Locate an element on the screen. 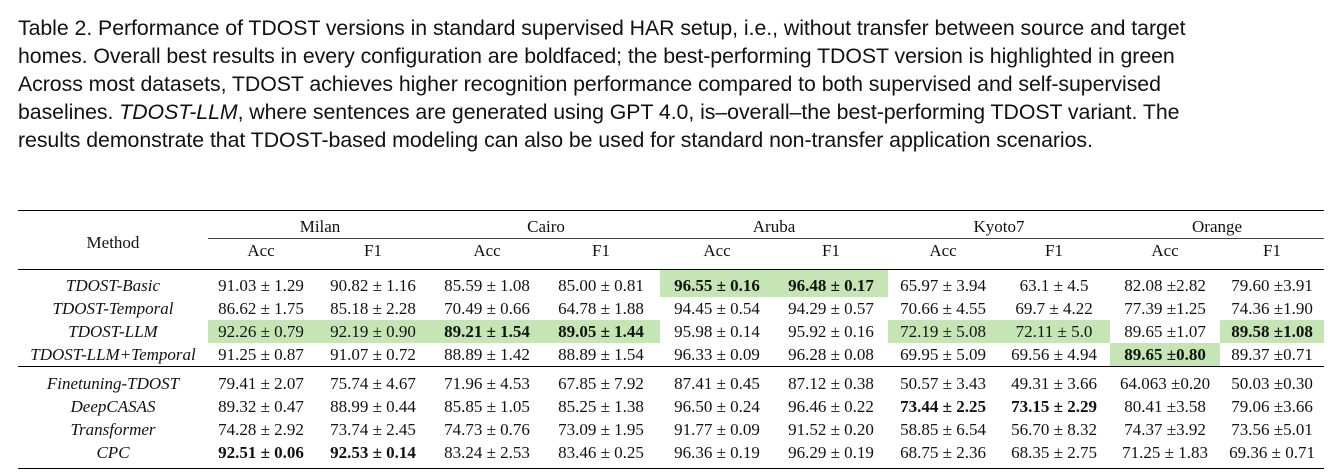  result-cell: 83.24 ± 2.53 is located at coordinates (487, 452).